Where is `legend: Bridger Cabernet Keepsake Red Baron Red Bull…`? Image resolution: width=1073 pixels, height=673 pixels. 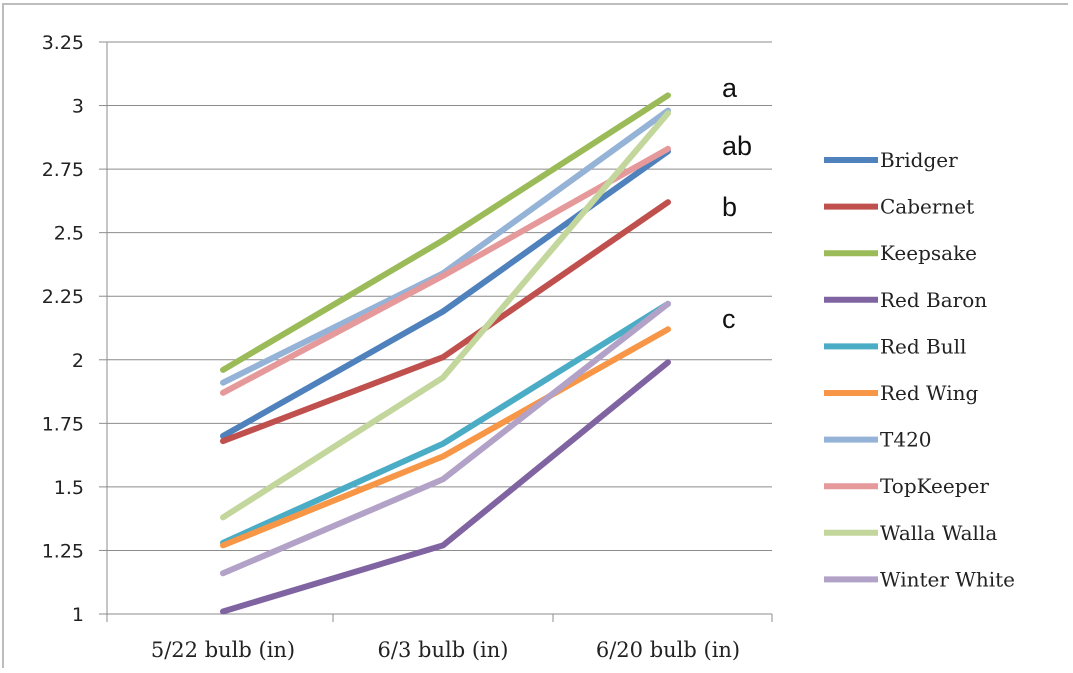
legend: Bridger Cabernet Keepsake Red Baron Red Bull… is located at coordinates (919, 369).